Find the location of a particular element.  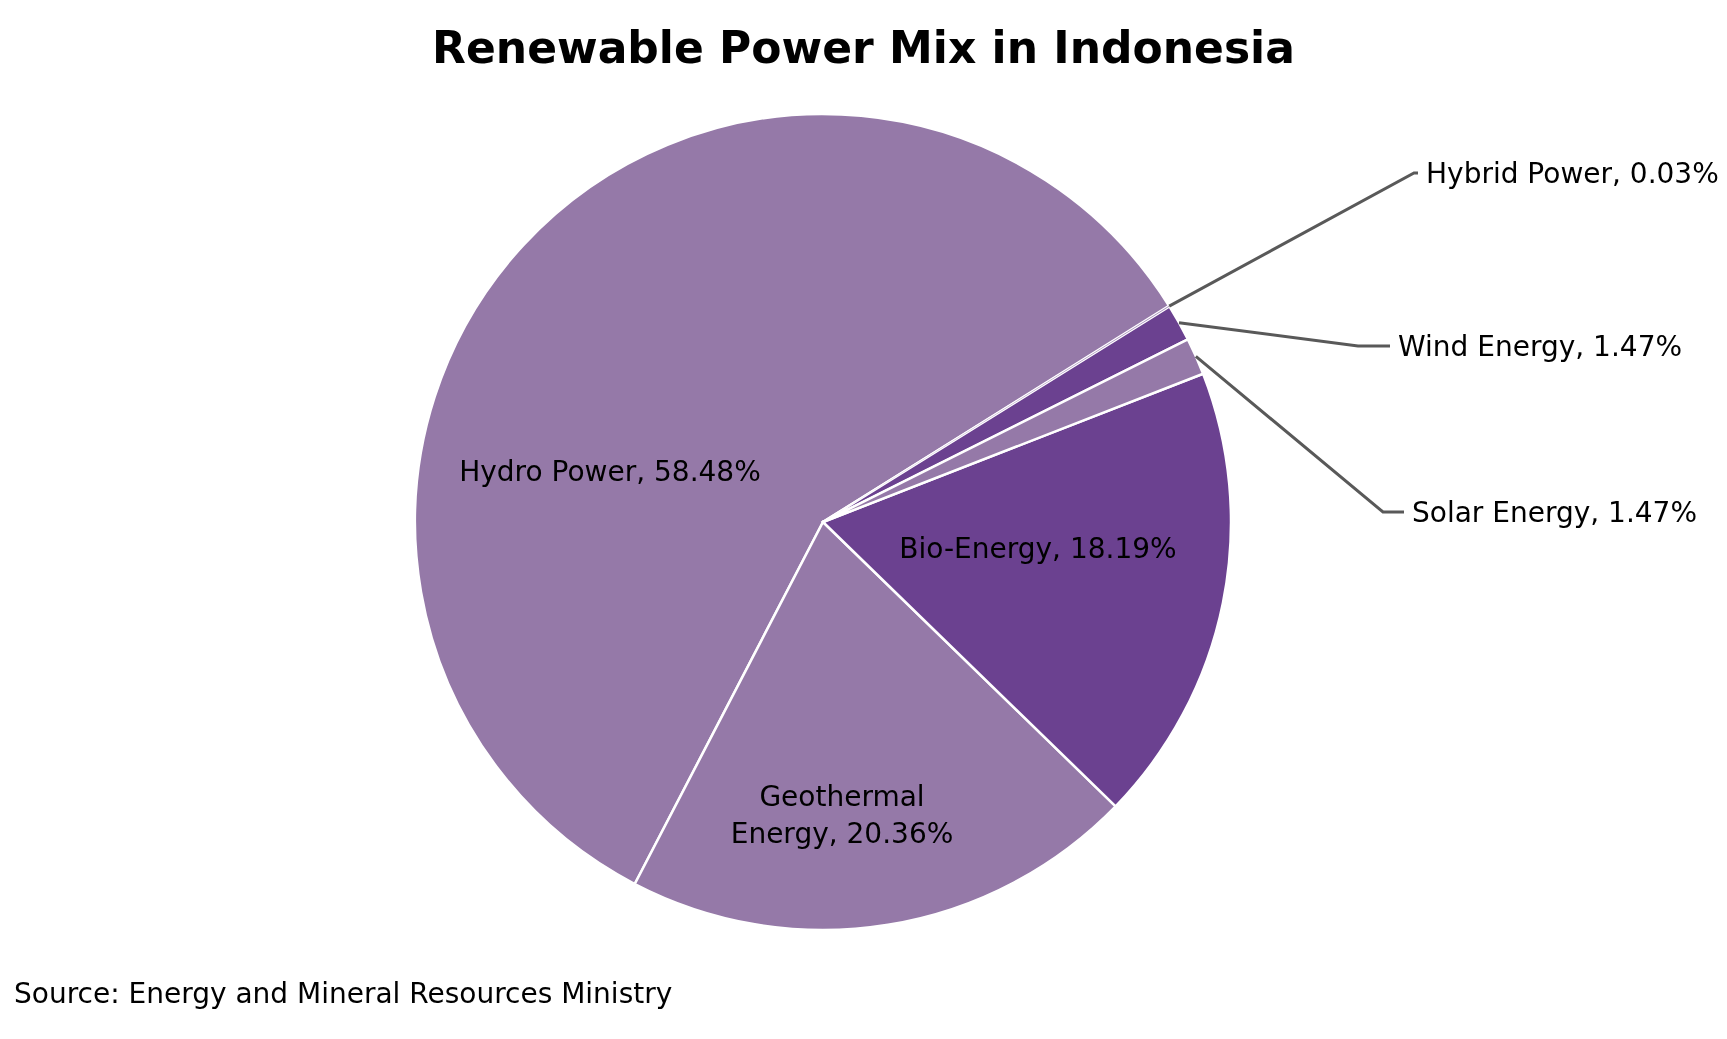

slice-label: Bio-Energy, 18.19% is located at coordinates (1038, 548).